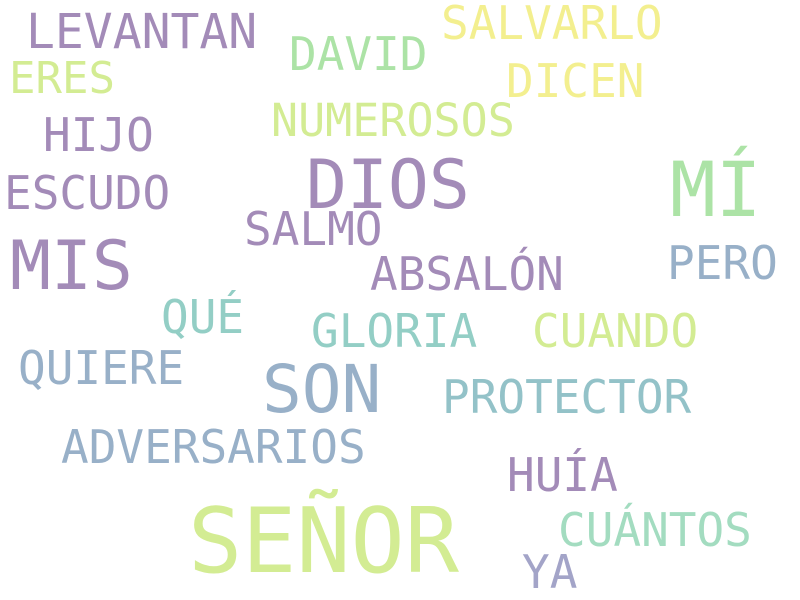  I want to click on word-numerosos: NUMEROSOS, so click(393, 120).